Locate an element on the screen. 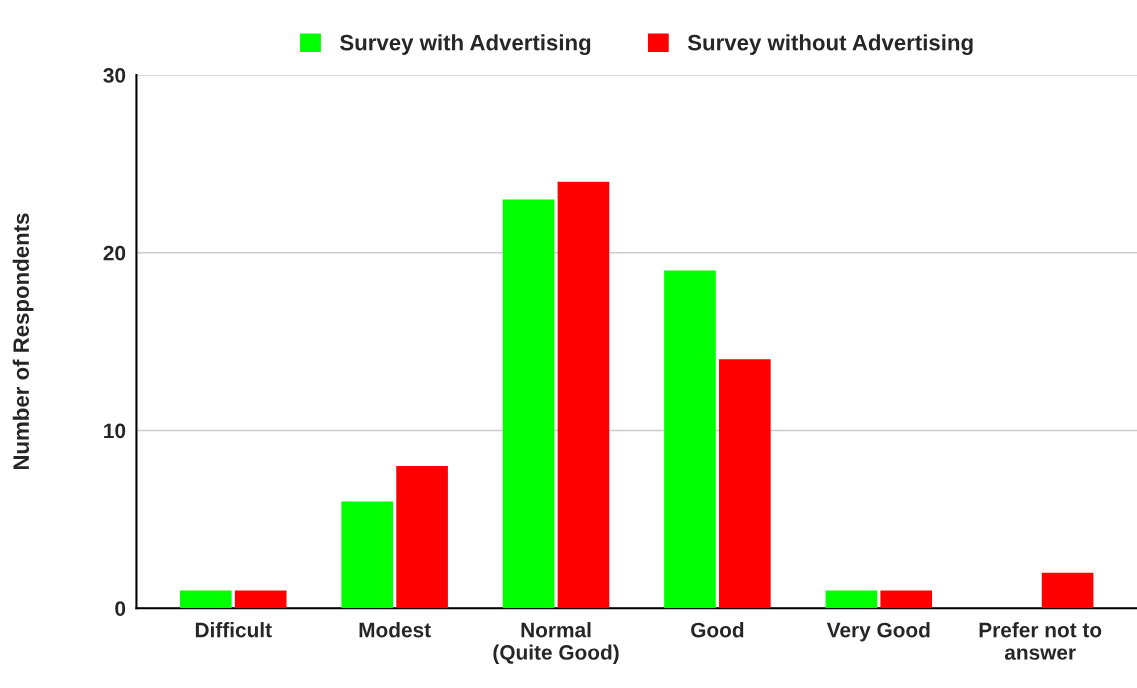 The height and width of the screenshot is (688, 1137). y-tick-label: 10 is located at coordinates (115, 431).